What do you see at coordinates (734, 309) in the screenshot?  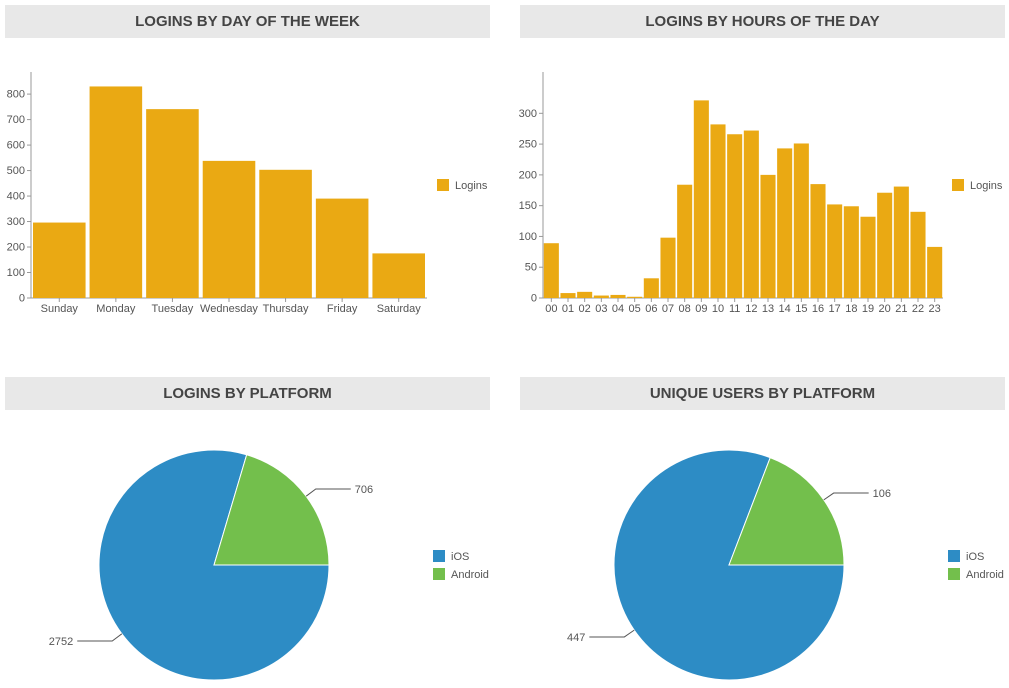 I see `x-tick-label: 11` at bounding box center [734, 309].